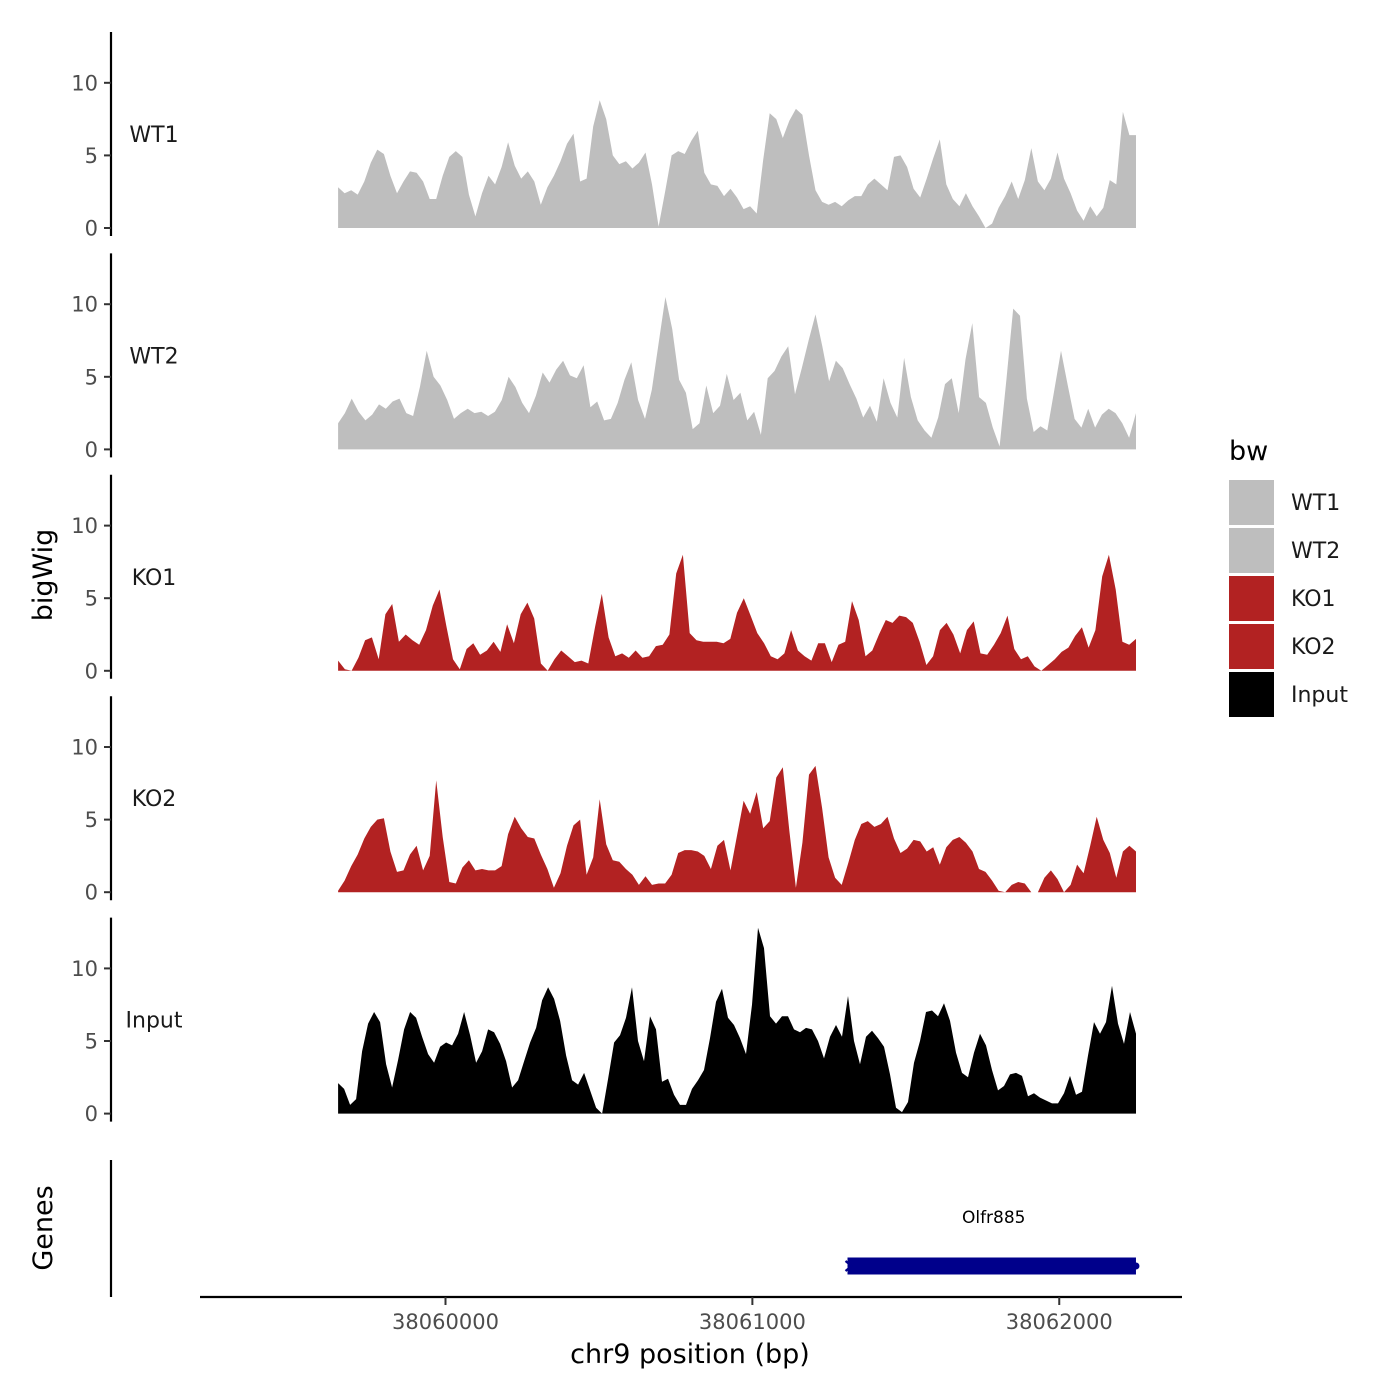  I want to click on coverage-area-ko2, so click(737, 829).